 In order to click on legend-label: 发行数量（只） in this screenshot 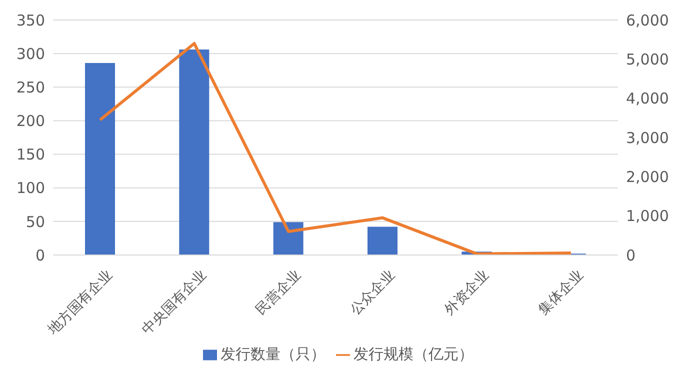, I will do `click(273, 354)`.